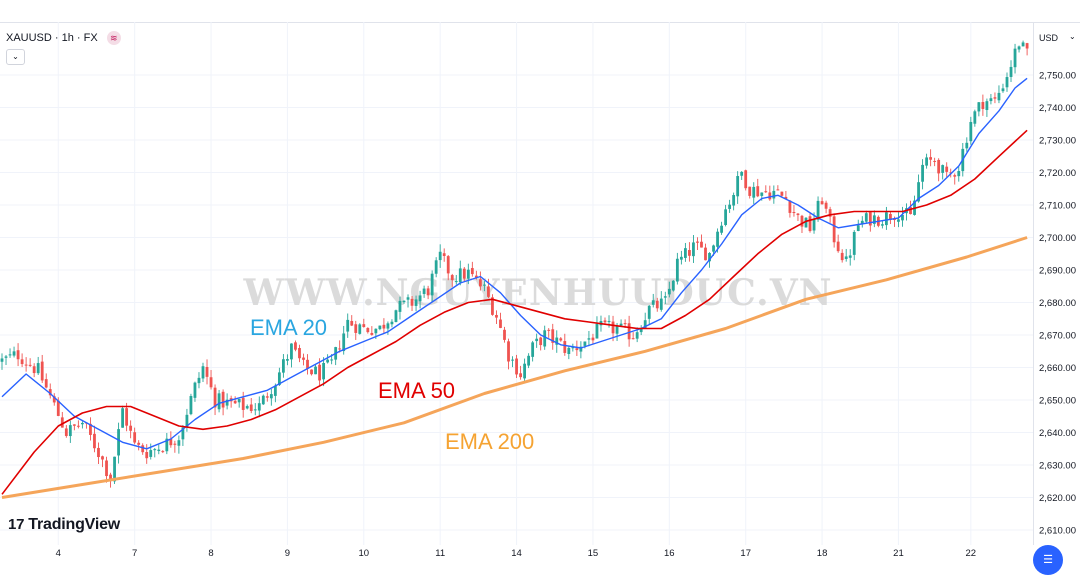 The width and height of the screenshot is (1080, 581). What do you see at coordinates (537, 293) in the screenshot?
I see `watermark-text: WWW.NGUYENHUUDUC.VN` at bounding box center [537, 293].